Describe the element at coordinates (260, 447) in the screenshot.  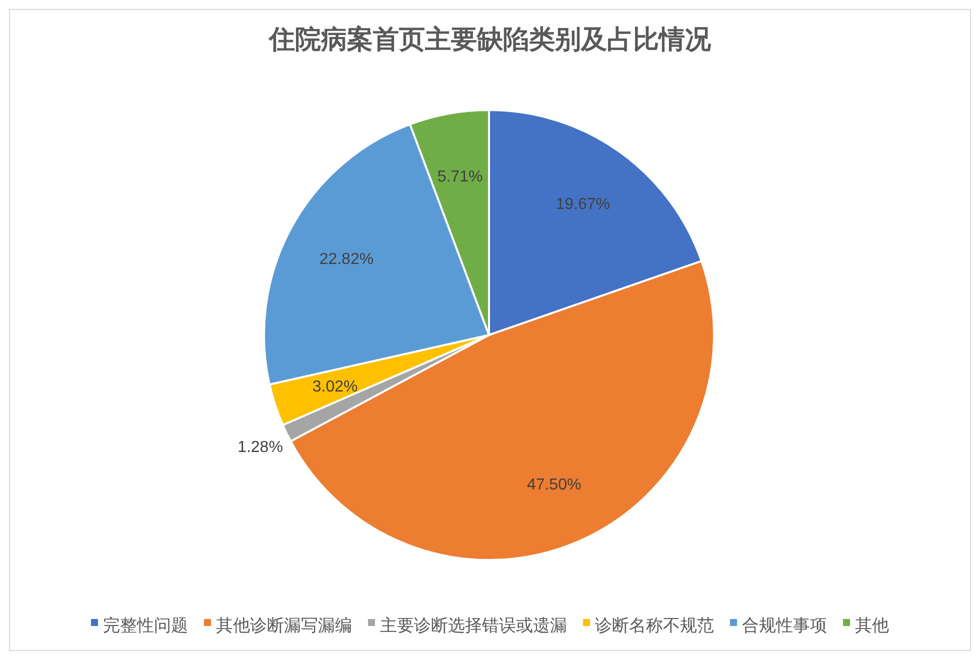
I see `data-label: 1.28%` at that location.